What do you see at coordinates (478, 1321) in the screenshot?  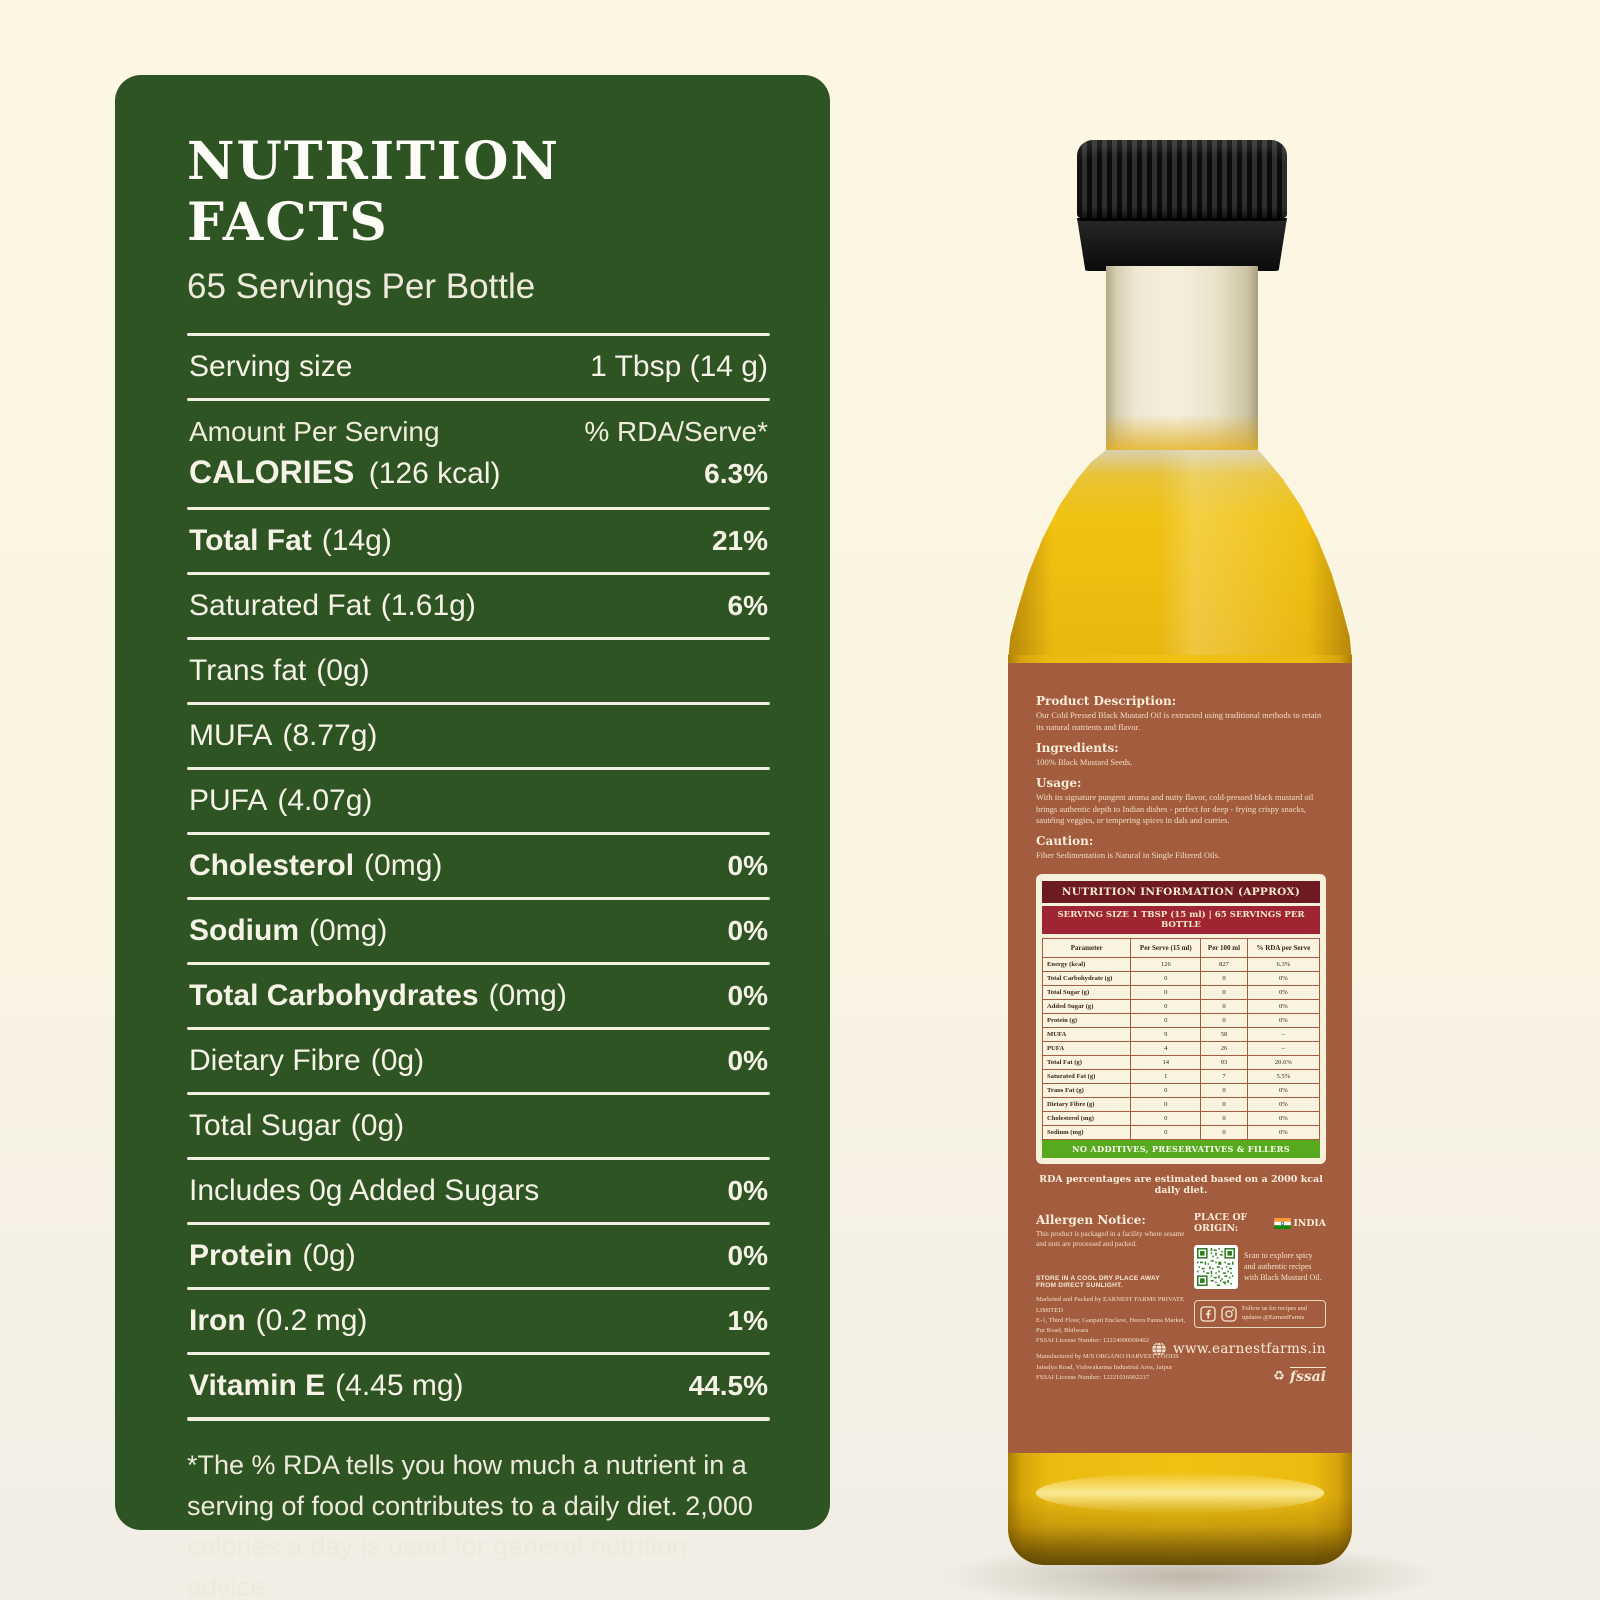 I see `nutrient-row: Iron (0.2 mg) 1%` at bounding box center [478, 1321].